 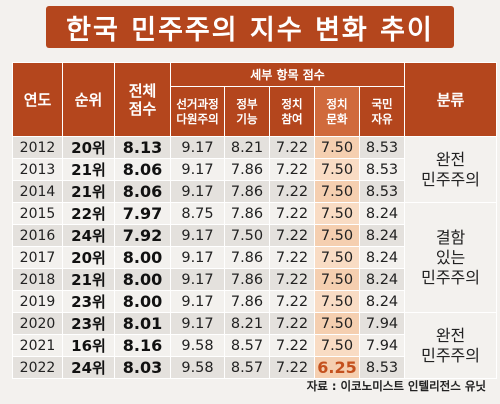 I want to click on year-cell: 2013, so click(x=37, y=169).